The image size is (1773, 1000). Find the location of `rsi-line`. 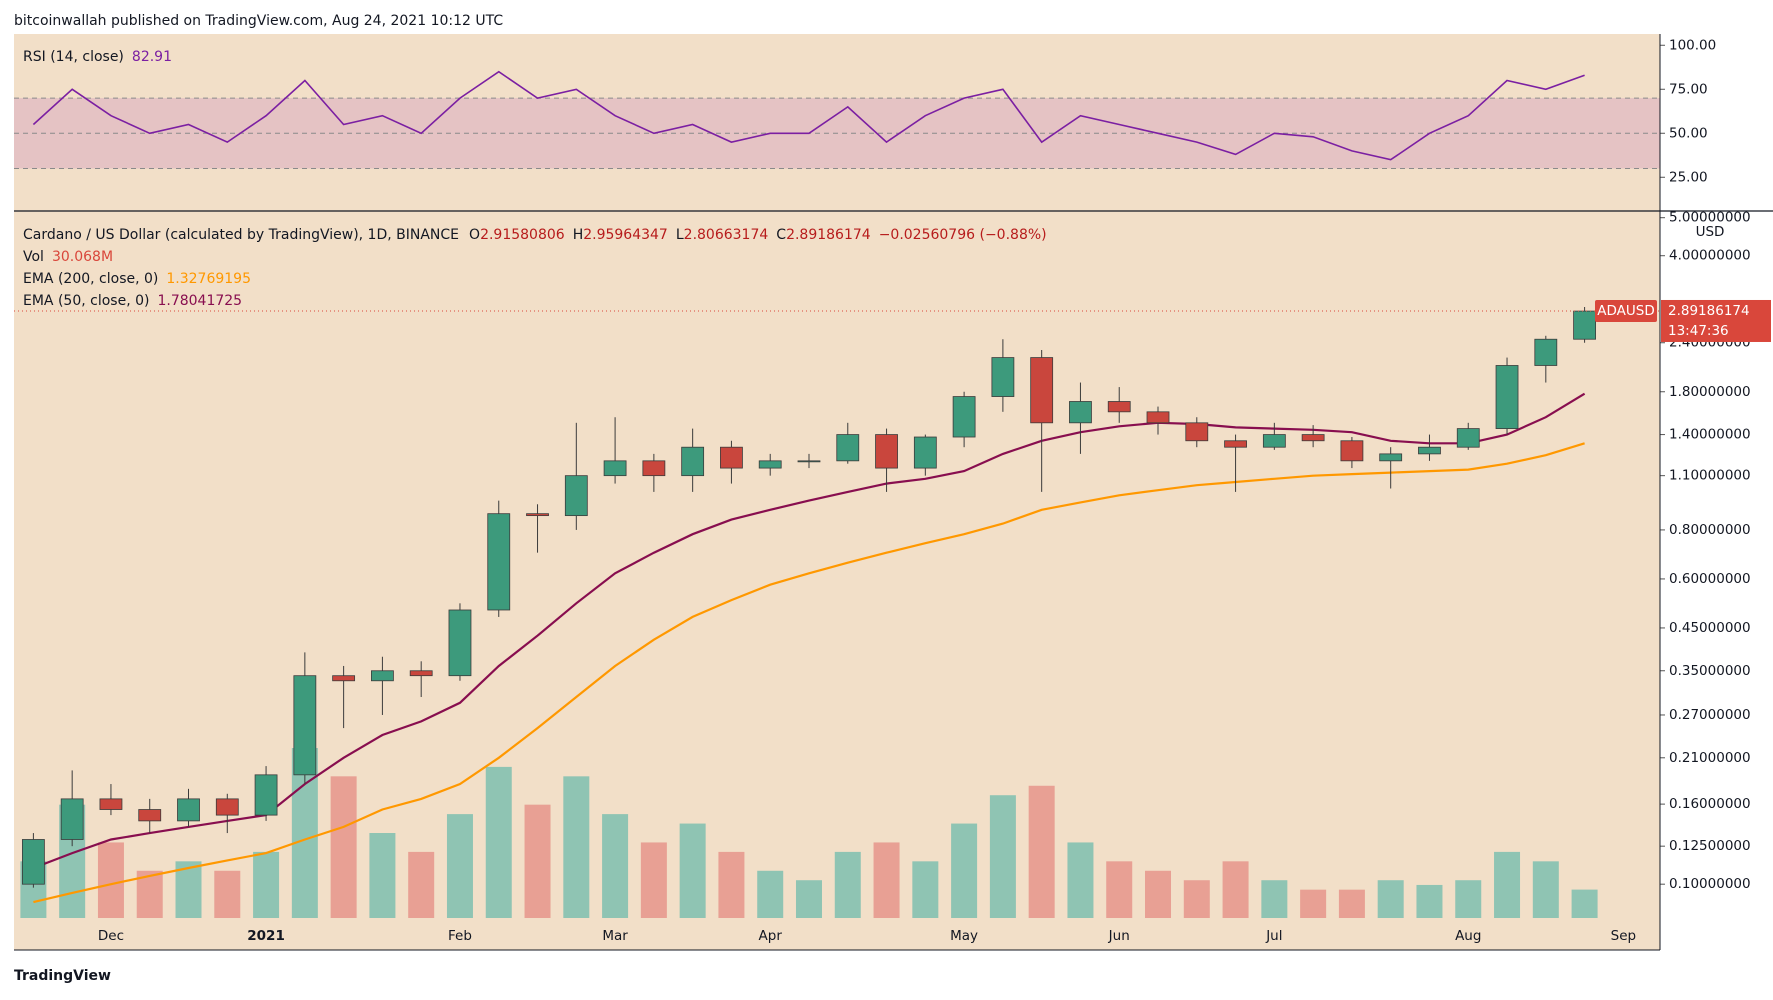

rsi-line is located at coordinates (808, 115).